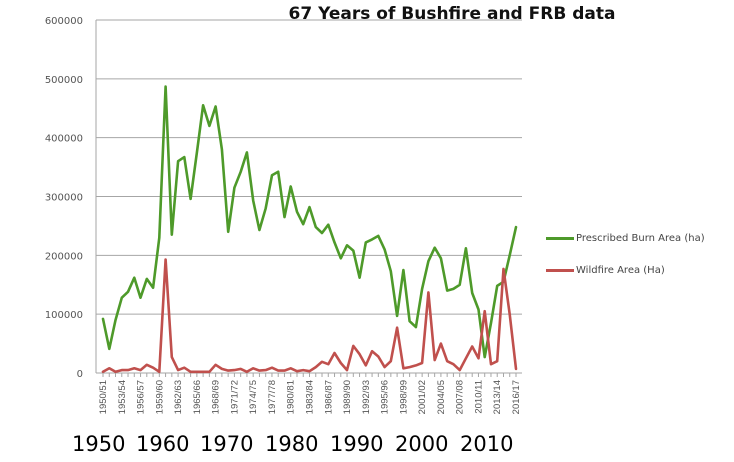 Image resolution: width=734 pixels, height=462 pixels. I want to click on decade-label: 1980, so click(292, 444).